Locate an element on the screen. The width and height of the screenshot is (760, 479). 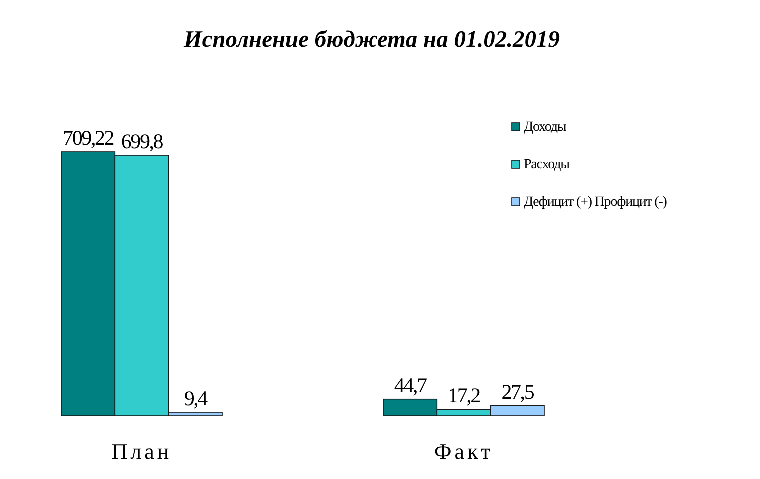
chart-title: Исполнение бюджета на 01.02.2019 is located at coordinates (371, 40).